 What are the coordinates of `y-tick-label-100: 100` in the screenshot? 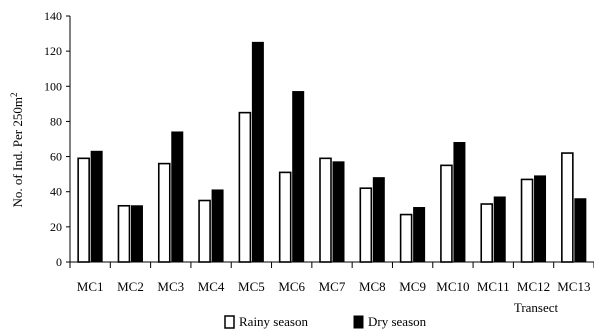 It's located at (53, 86).